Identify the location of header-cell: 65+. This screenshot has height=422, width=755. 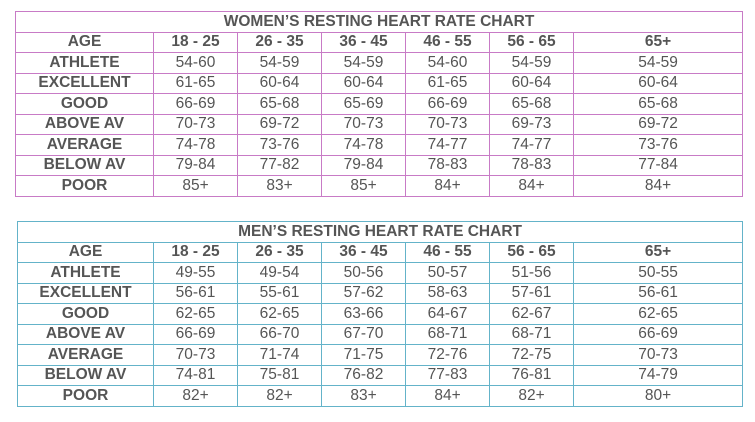
(658, 252).